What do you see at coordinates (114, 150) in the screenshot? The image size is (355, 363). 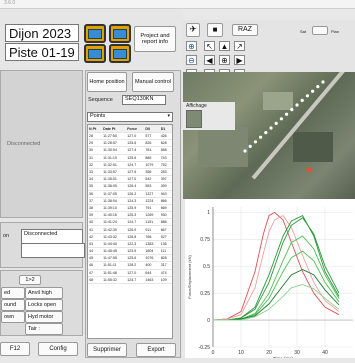 I see `table-cell: 11:30:04` at bounding box center [114, 150].